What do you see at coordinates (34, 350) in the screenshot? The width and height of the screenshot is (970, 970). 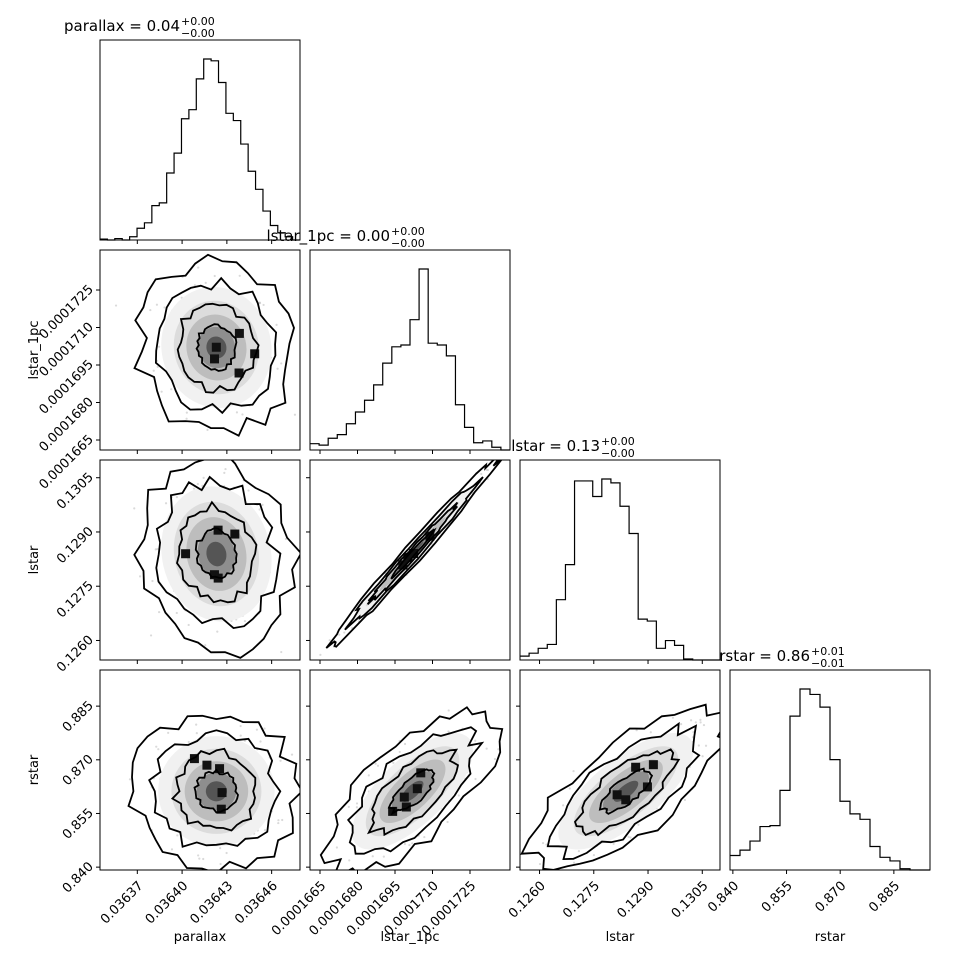 I see `y-axis-label-lstar_1pc: lstar_1pc` at bounding box center [34, 350].